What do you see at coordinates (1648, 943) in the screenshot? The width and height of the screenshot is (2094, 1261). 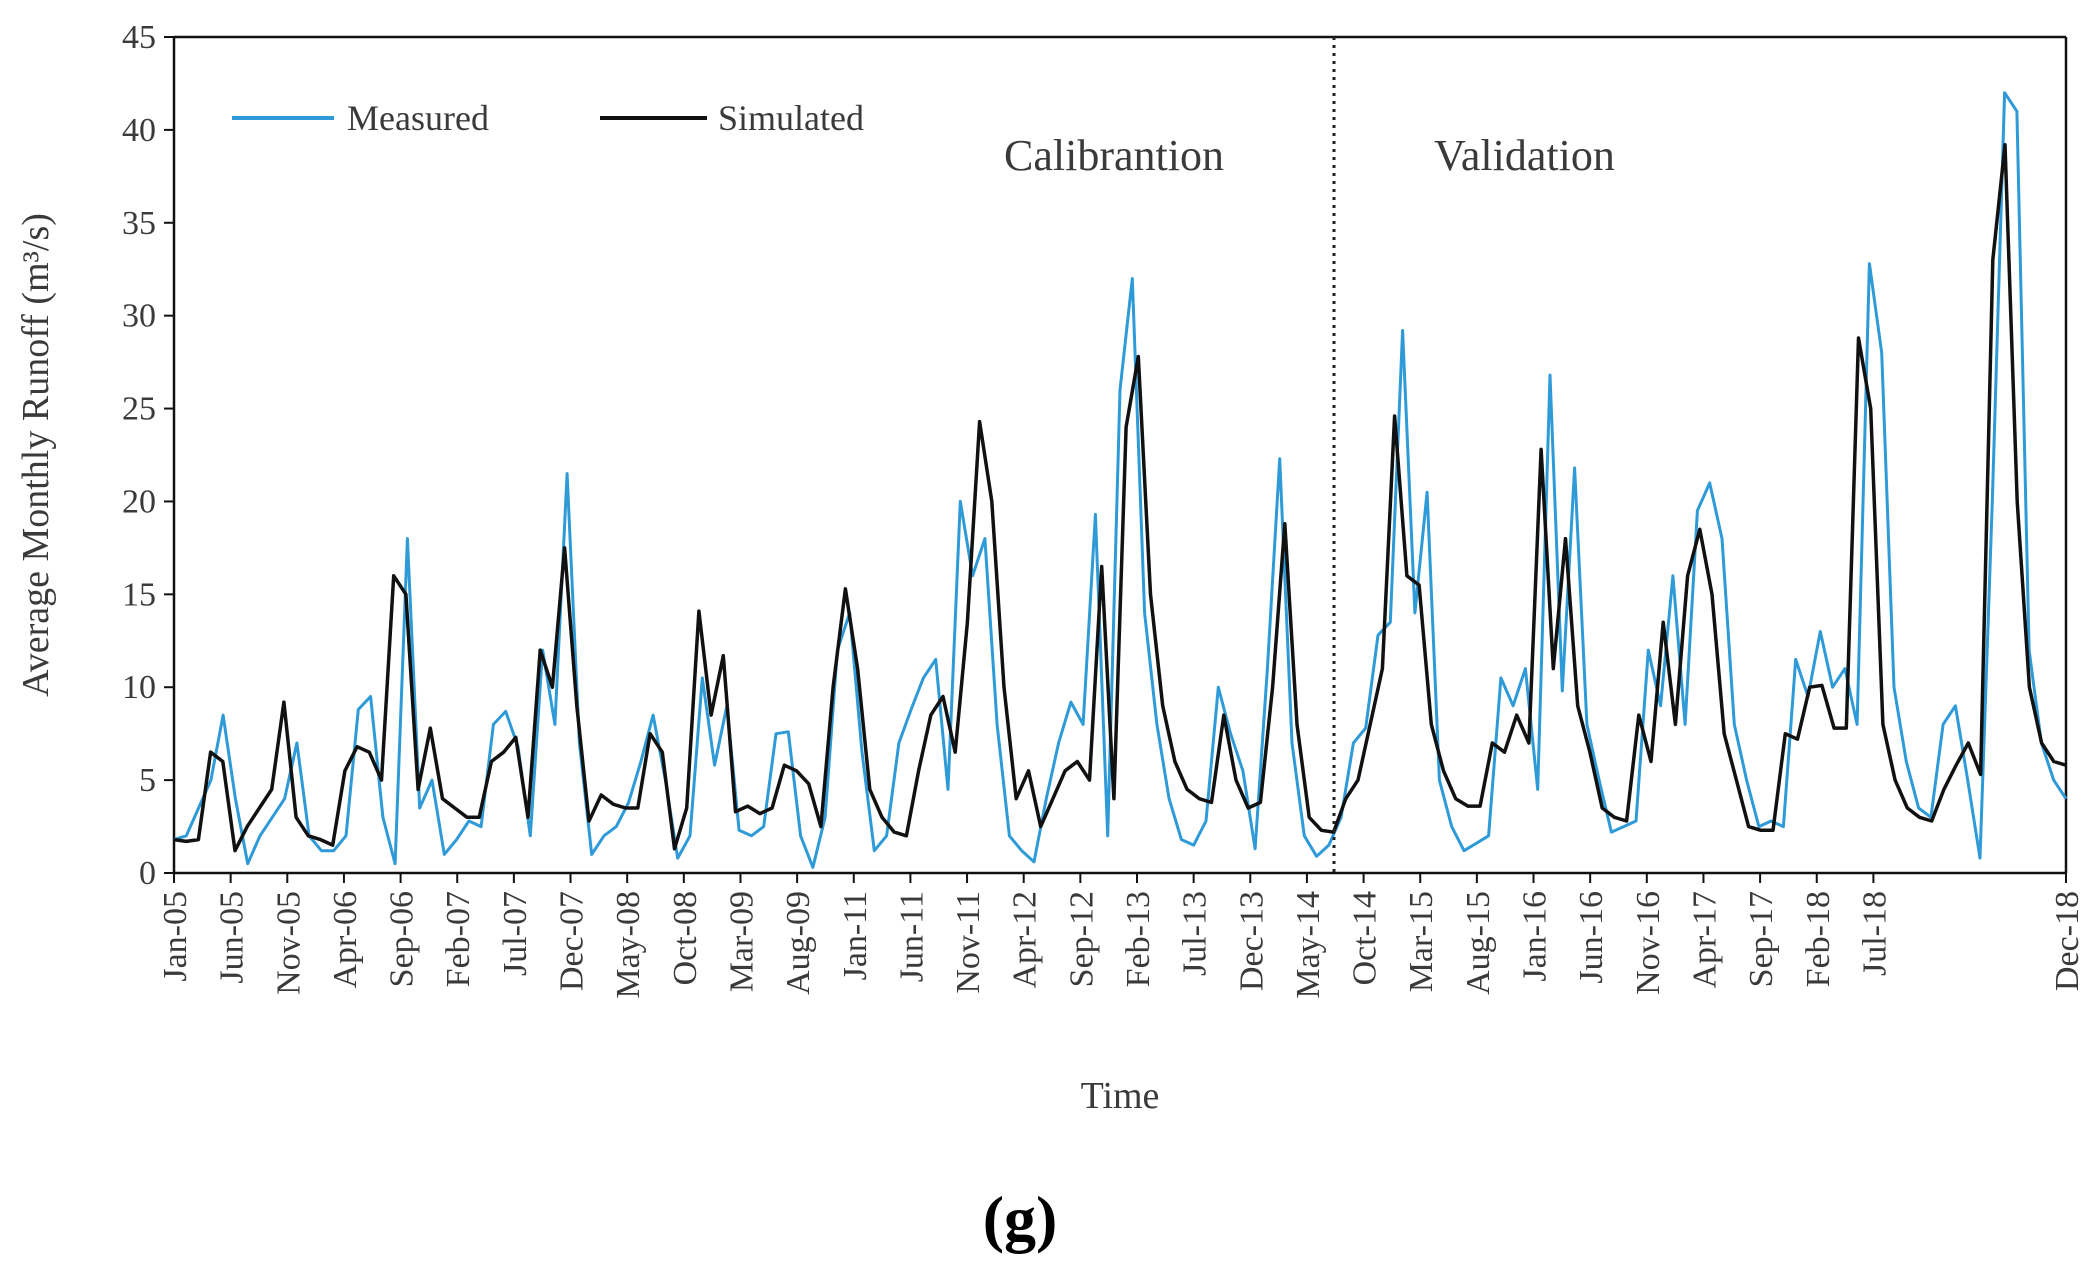 I see `x-tick-label: Nov-16` at bounding box center [1648, 943].